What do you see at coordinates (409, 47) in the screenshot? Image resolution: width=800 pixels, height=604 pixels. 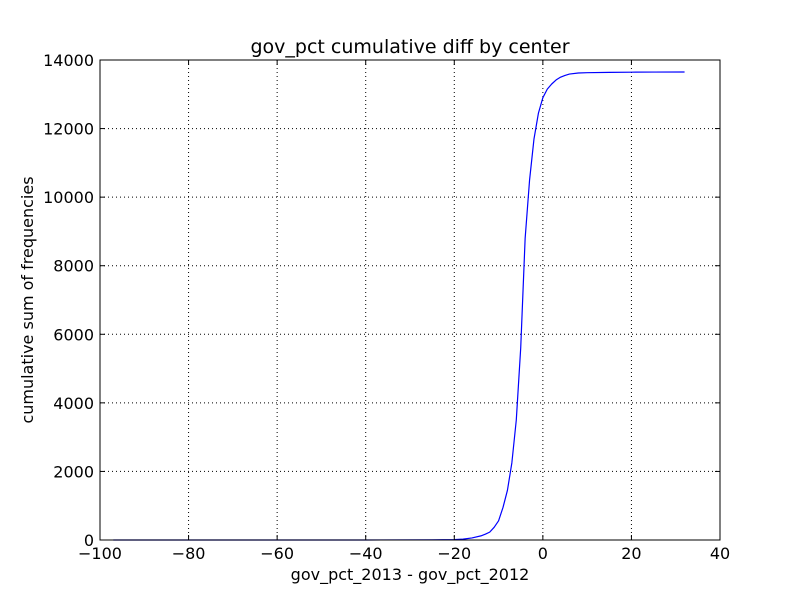 I see `chart-title: gov_pct cumulative diff by center` at bounding box center [409, 47].